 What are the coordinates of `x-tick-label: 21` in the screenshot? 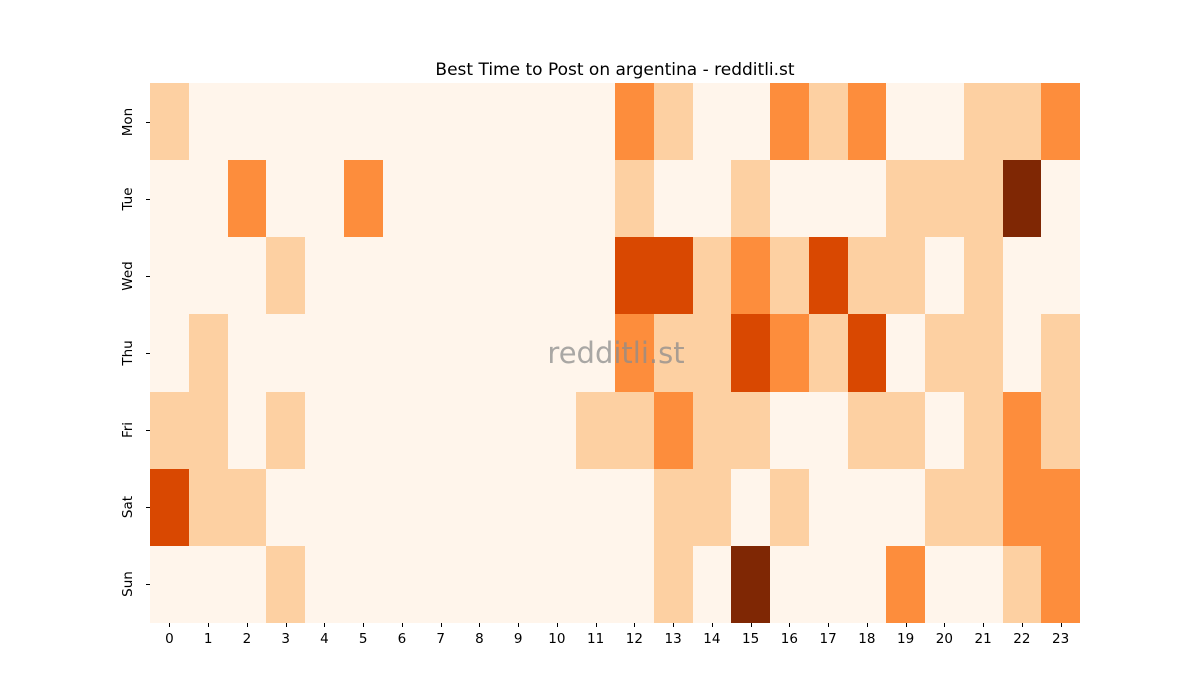 It's located at (983, 639).